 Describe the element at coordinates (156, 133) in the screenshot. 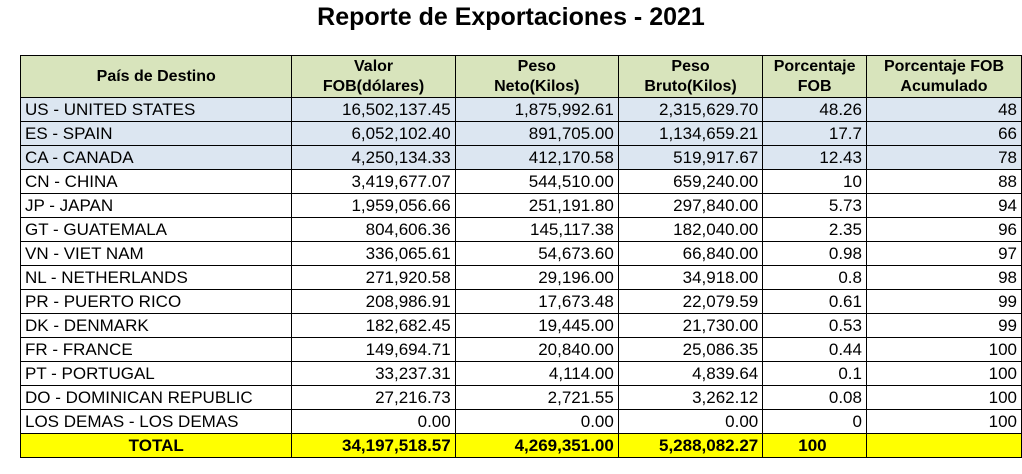

I see `cell-country: ES - SPAIN` at that location.